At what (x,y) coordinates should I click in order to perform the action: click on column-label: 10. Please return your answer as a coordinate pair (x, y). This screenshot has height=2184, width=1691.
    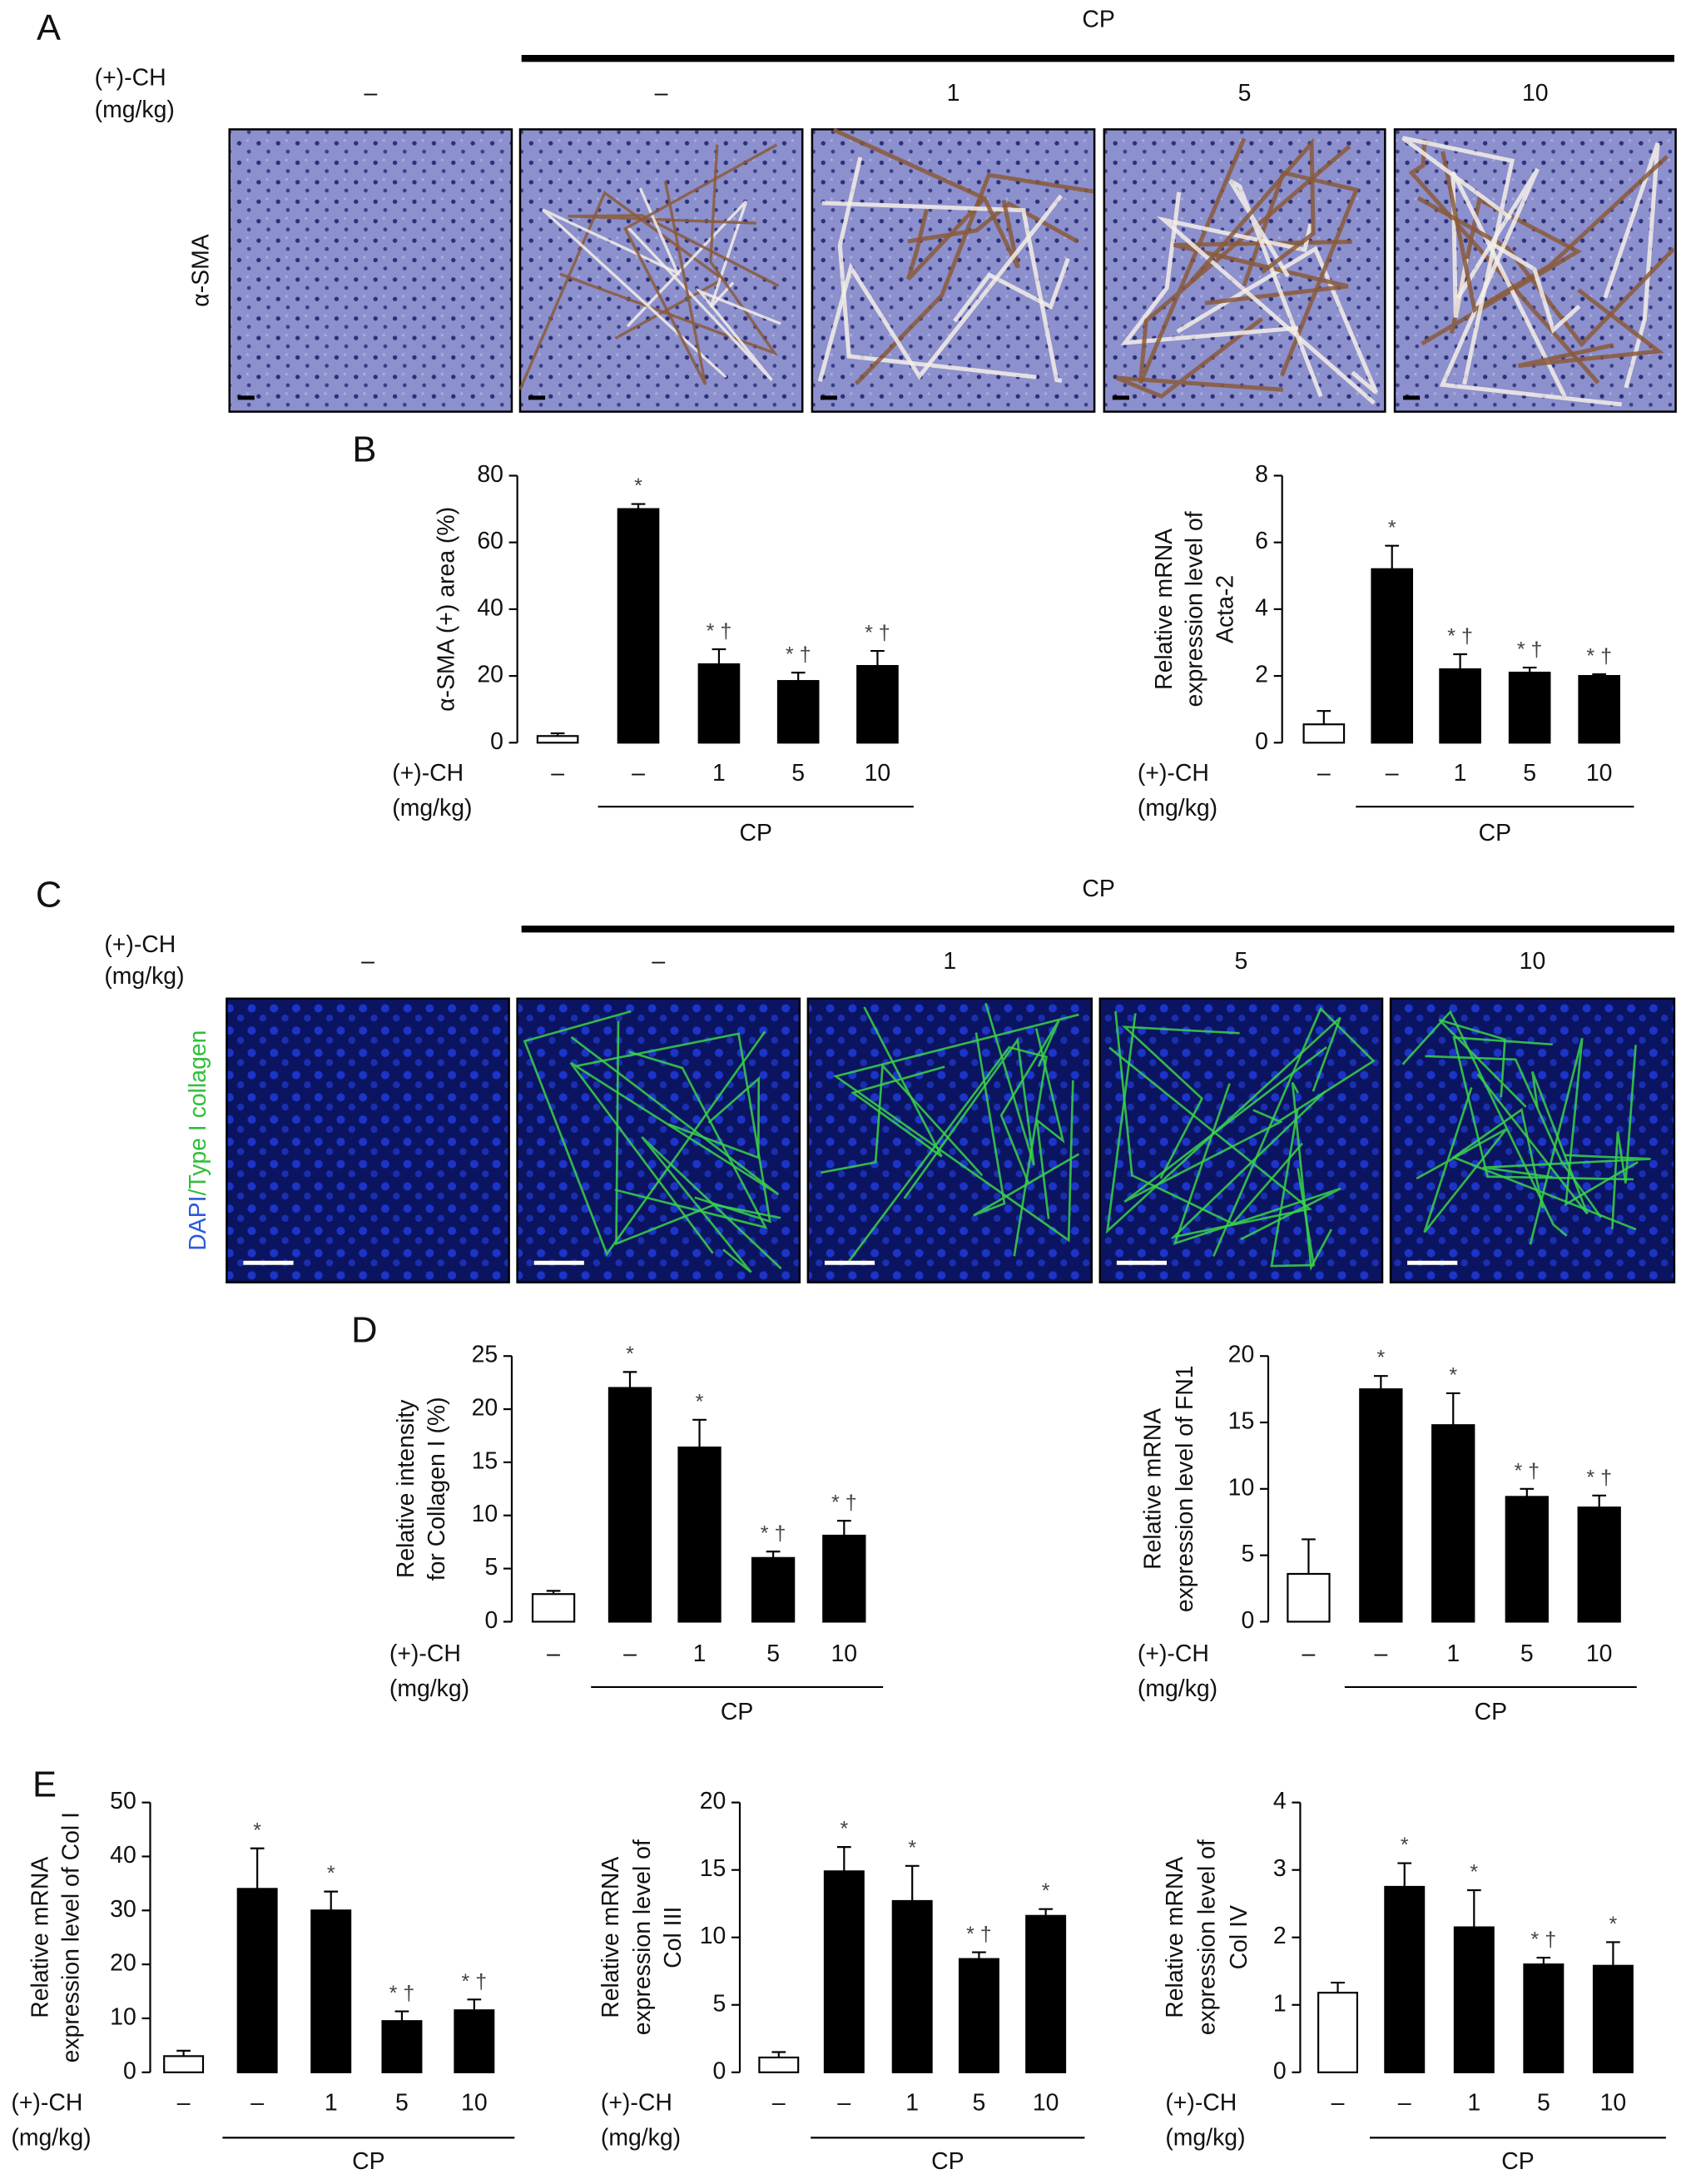
    Looking at the image, I should click on (1533, 961).